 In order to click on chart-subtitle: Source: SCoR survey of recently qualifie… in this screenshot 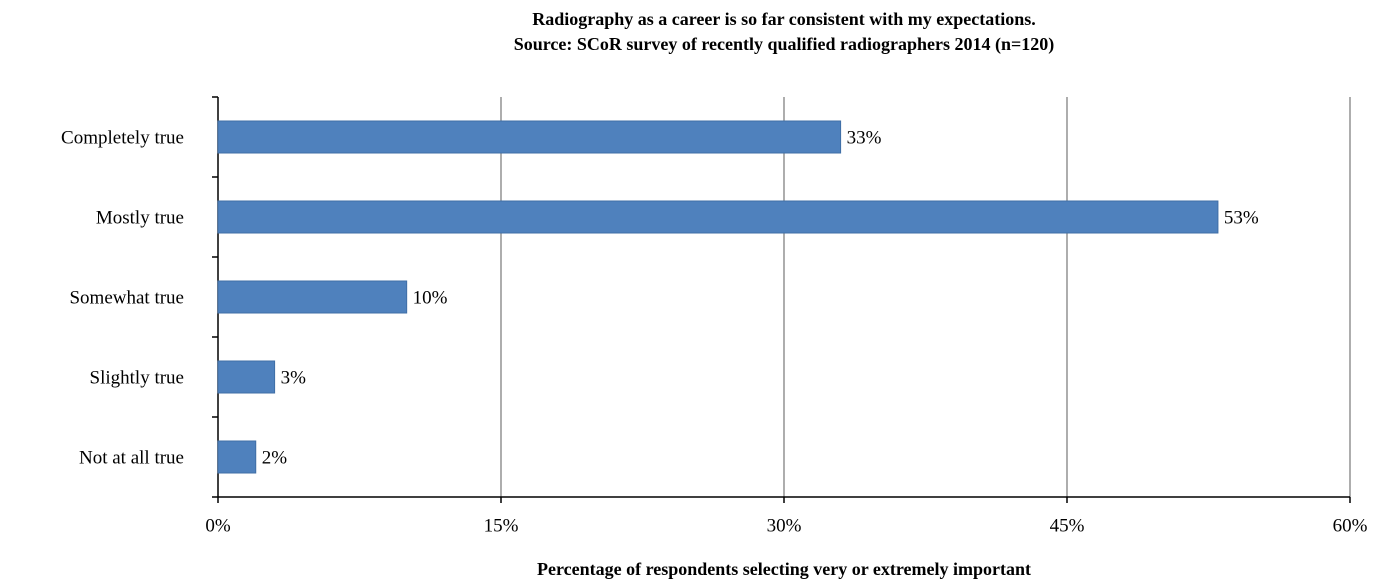, I will do `click(784, 44)`.